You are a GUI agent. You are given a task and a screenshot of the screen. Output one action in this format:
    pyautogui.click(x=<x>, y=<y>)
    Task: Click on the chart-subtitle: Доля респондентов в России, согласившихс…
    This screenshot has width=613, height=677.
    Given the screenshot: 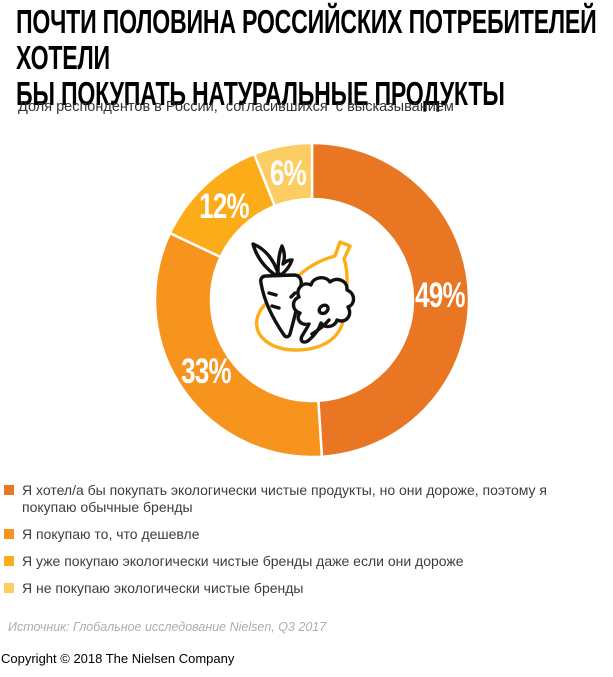 What is the action you would take?
    pyautogui.click(x=236, y=107)
    